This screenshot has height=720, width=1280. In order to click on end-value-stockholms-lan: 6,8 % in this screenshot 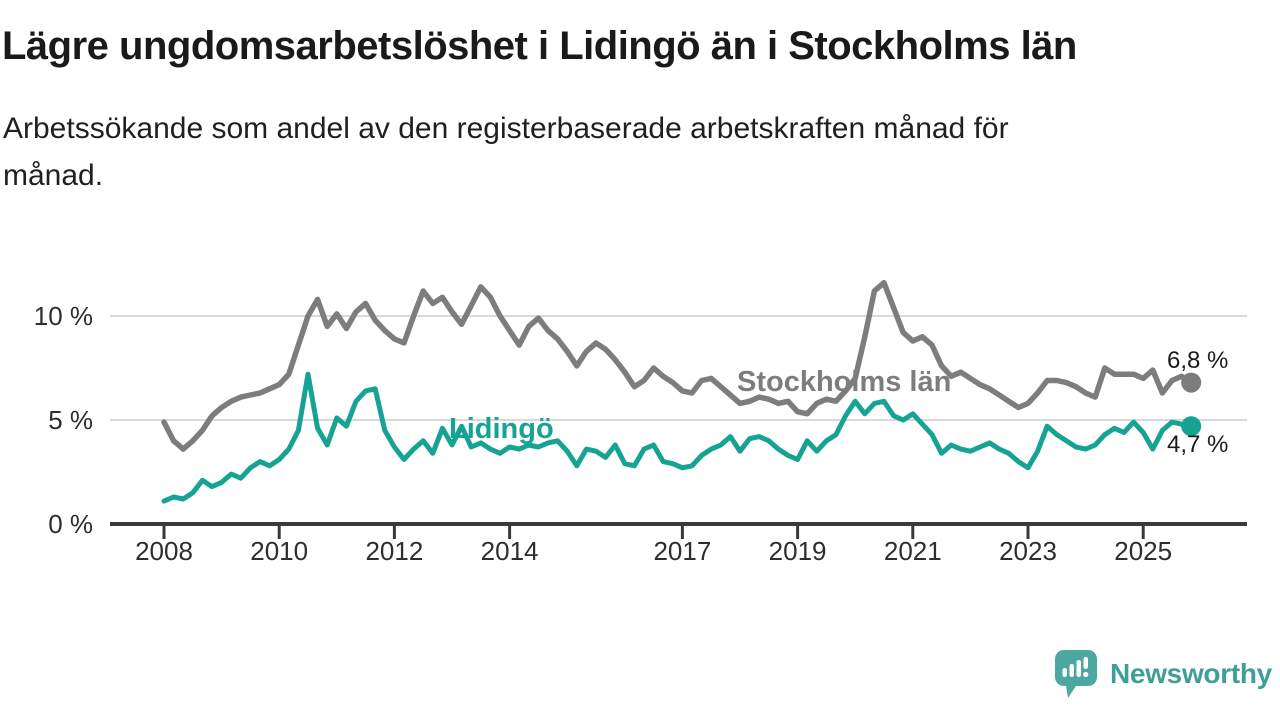, I will do `click(1198, 360)`.